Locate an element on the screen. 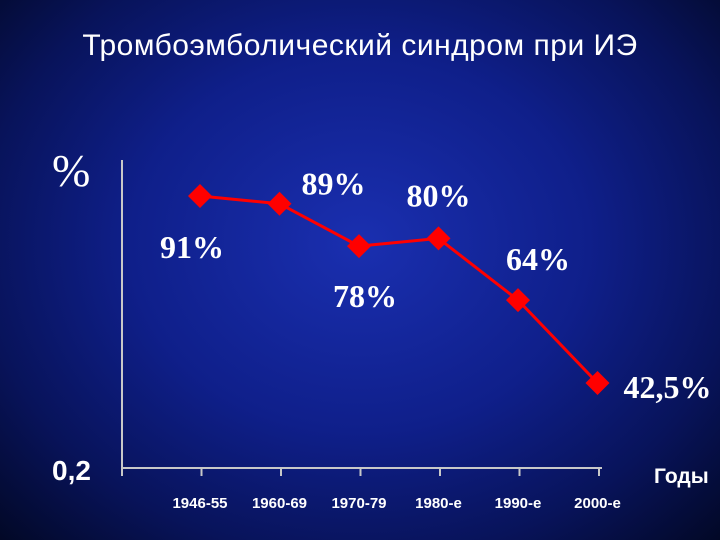 Image resolution: width=720 pixels, height=540 pixels. y-axis-unit-label: % is located at coordinates (71, 170).